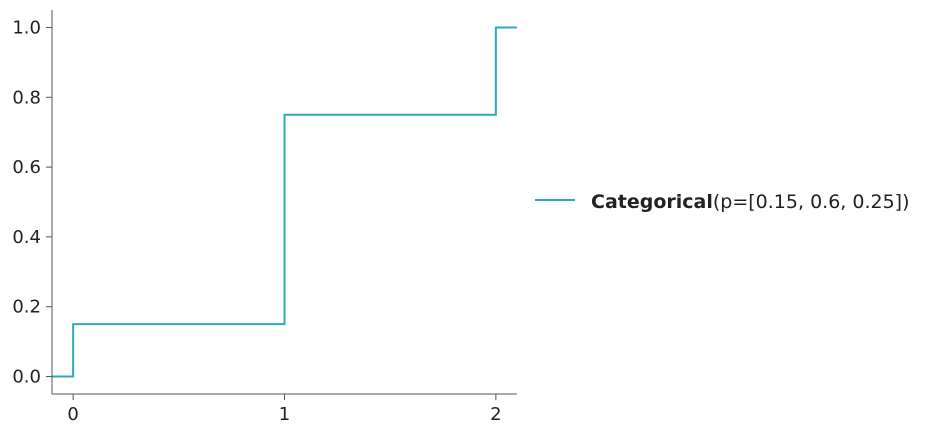 The height and width of the screenshot is (433, 943). I want to click on x-ticks: 0 1 2, so click(284, 409).